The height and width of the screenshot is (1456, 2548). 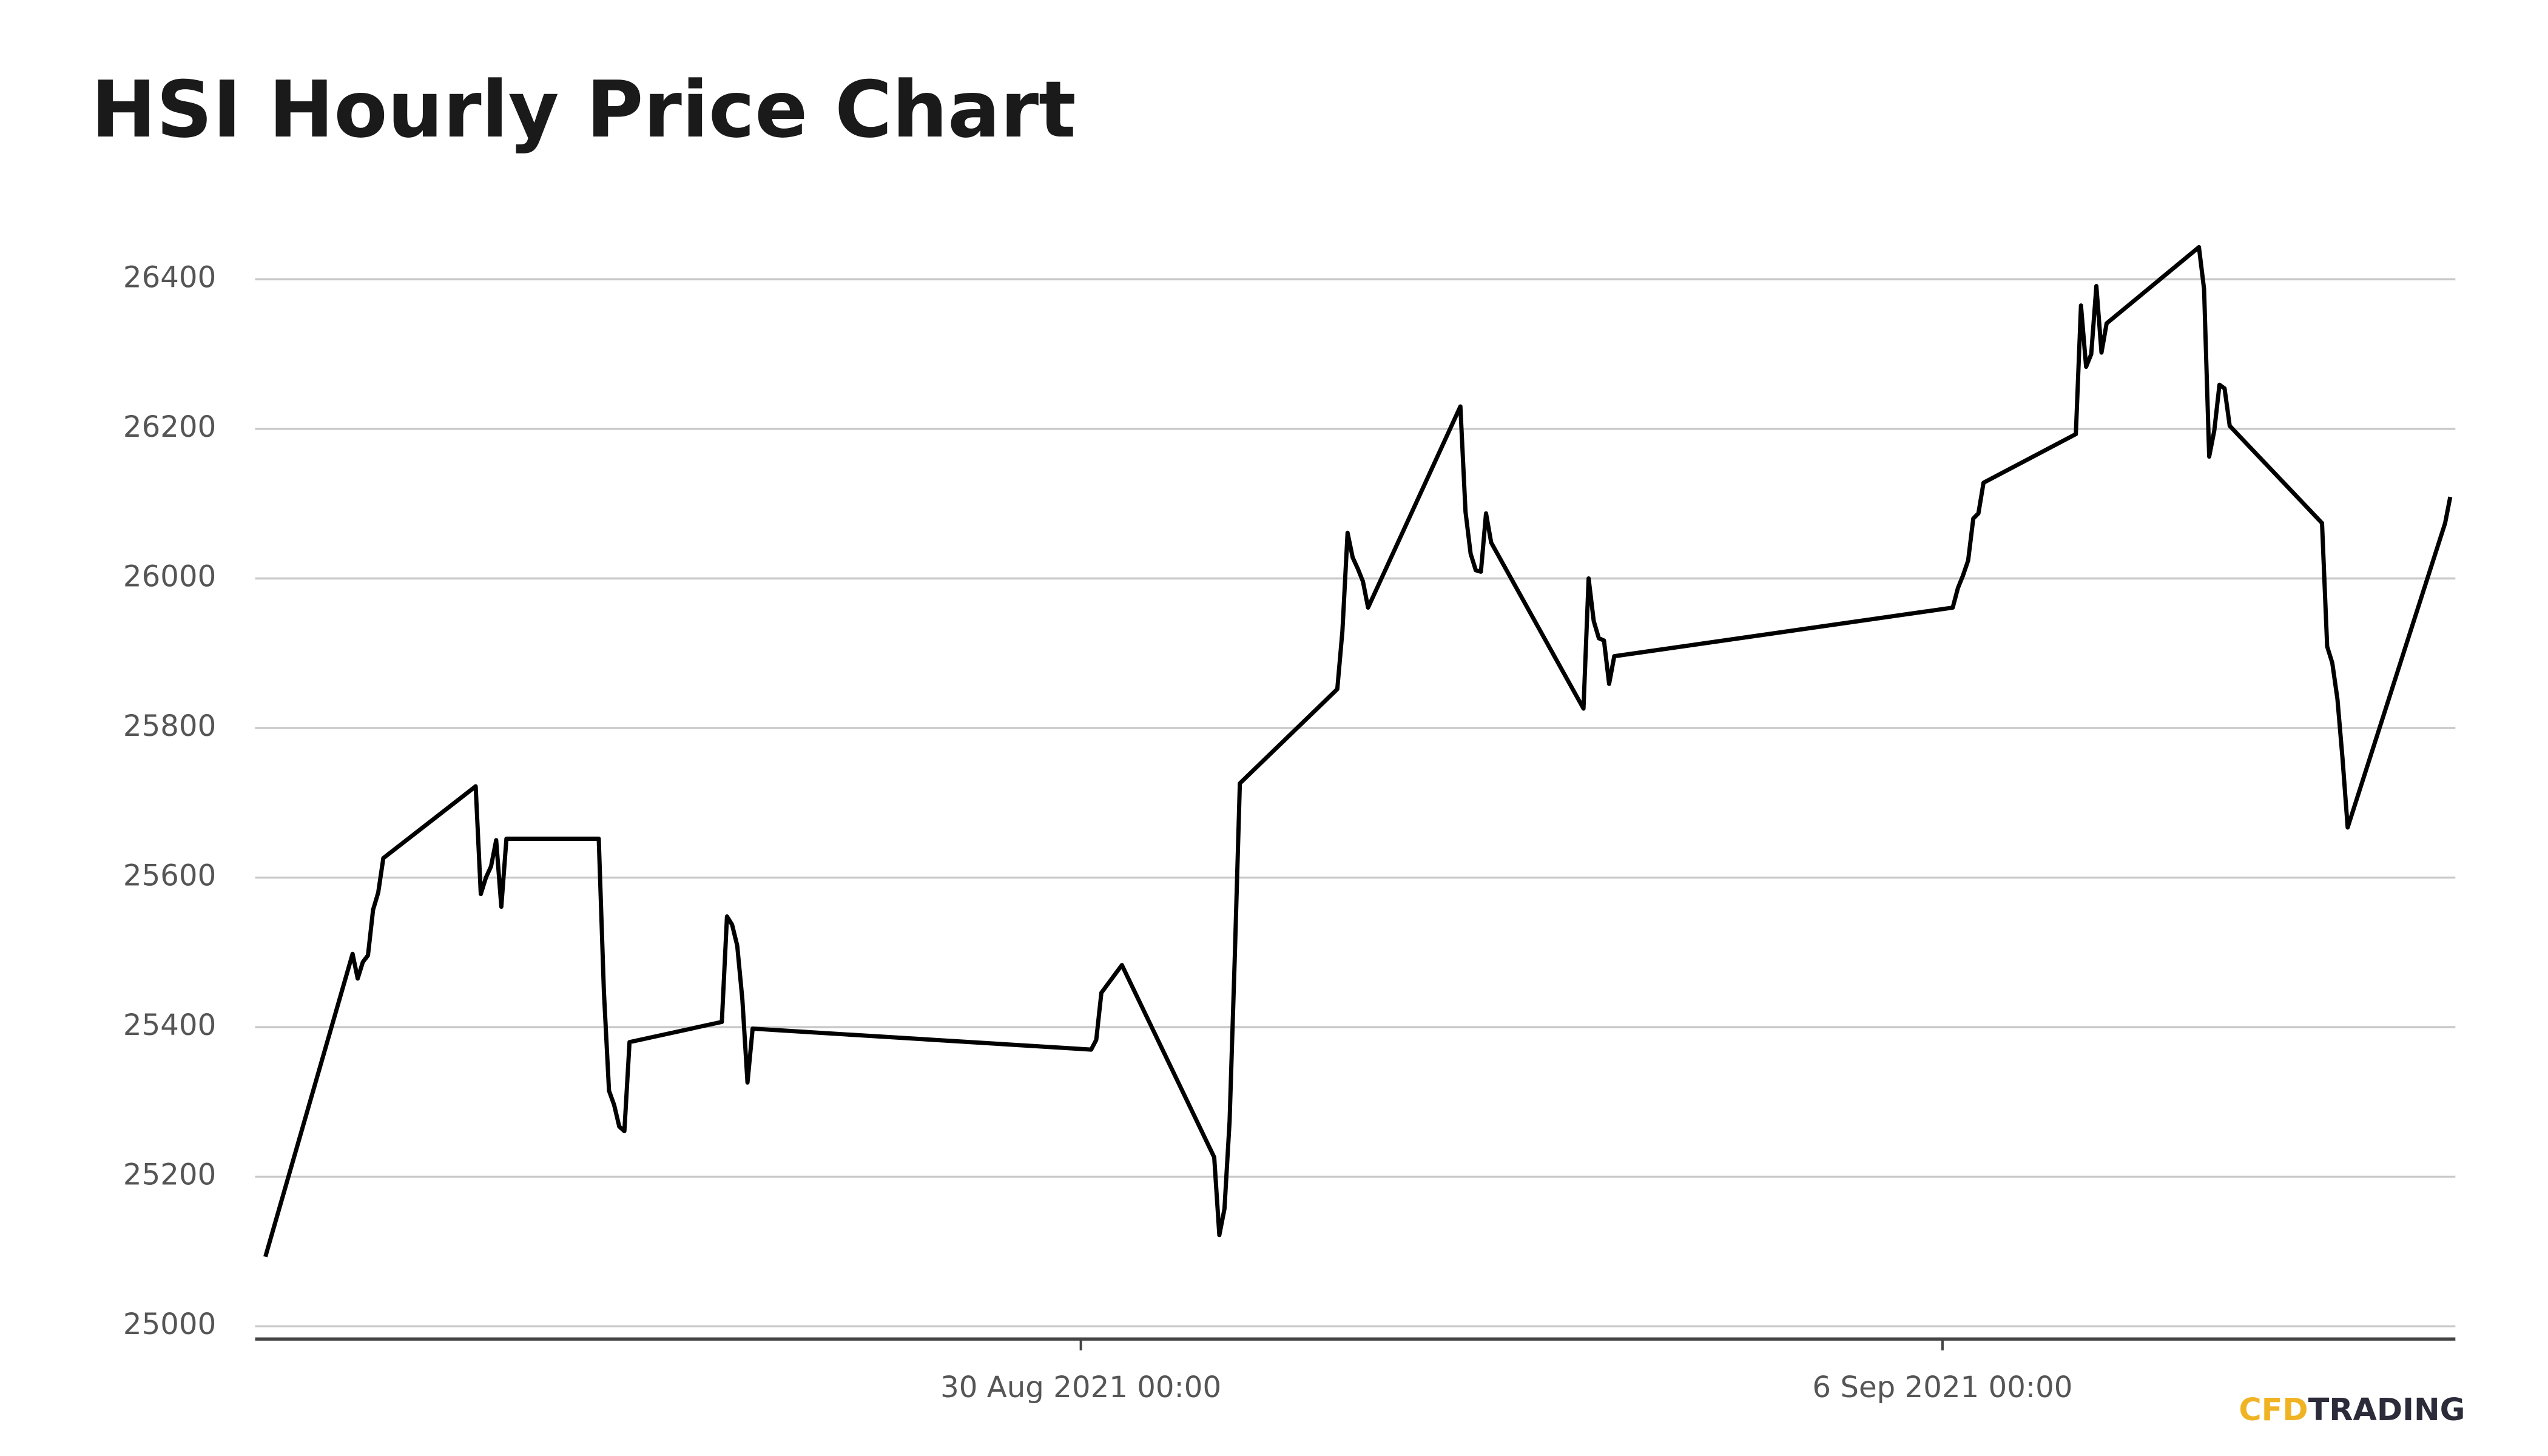 What do you see at coordinates (1080, 1387) in the screenshot?
I see `x-tick-label: 30 Aug 2021 00:00` at bounding box center [1080, 1387].